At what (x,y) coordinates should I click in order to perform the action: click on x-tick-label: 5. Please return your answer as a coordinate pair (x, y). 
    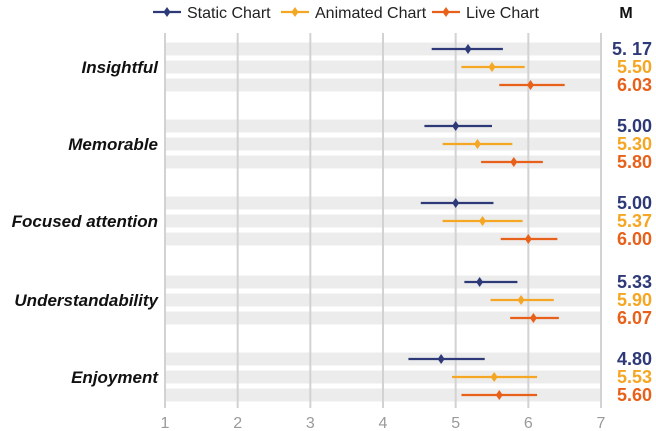
    Looking at the image, I should click on (455, 423).